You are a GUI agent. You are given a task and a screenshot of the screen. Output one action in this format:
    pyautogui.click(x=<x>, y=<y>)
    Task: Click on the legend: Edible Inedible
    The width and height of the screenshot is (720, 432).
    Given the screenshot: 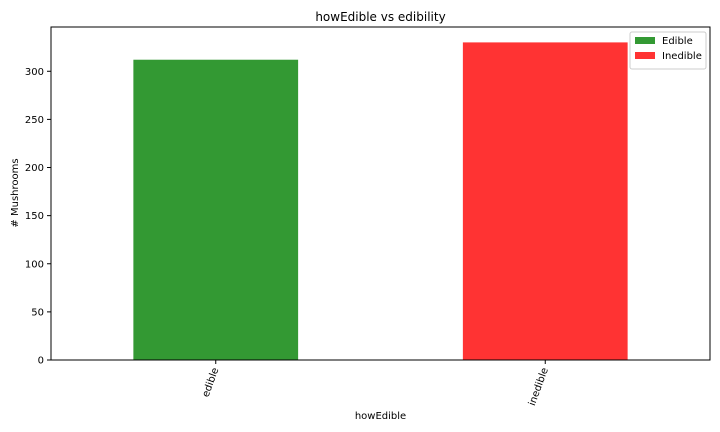 What is the action you would take?
    pyautogui.click(x=668, y=50)
    